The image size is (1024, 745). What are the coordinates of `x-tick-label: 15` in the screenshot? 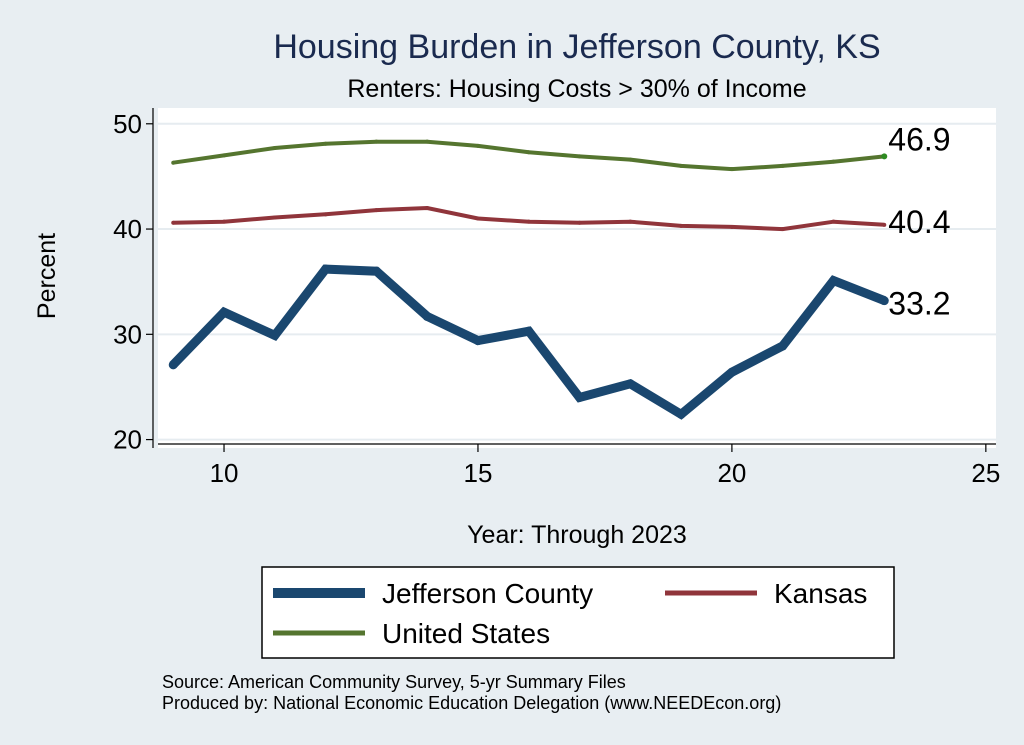 It's located at (478, 473).